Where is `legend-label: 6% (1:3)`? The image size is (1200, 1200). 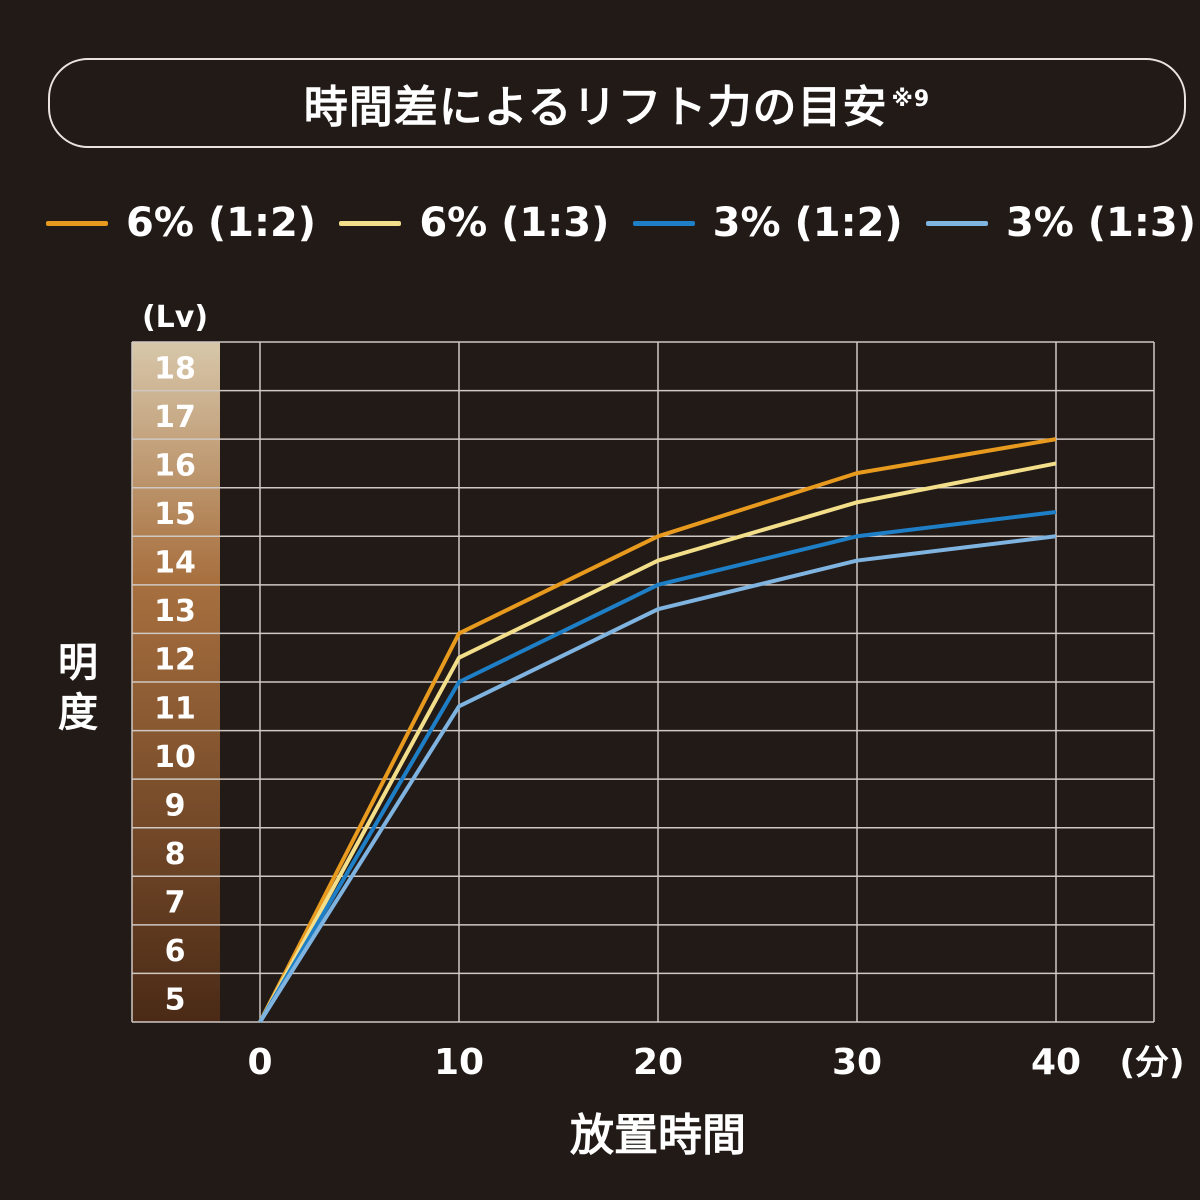
legend-label: 6% (1:3) is located at coordinates (514, 223).